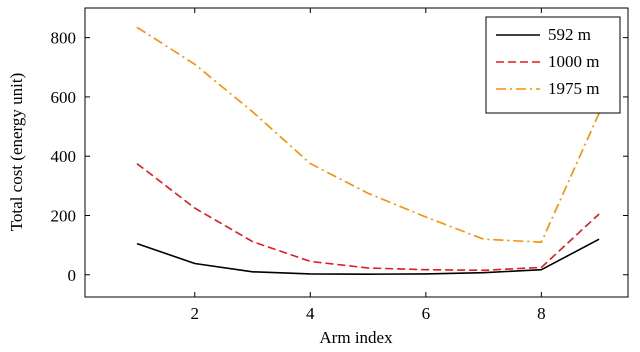  Describe the element at coordinates (64, 215) in the screenshot. I see `y-tick-label: 200` at that location.